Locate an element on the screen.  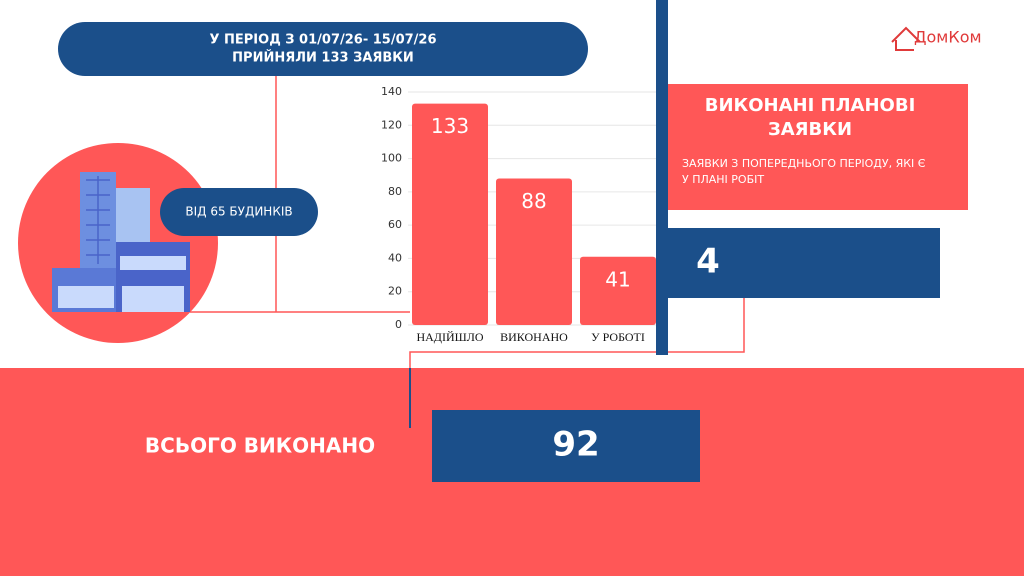
planned-value-box is located at coordinates (804, 263).